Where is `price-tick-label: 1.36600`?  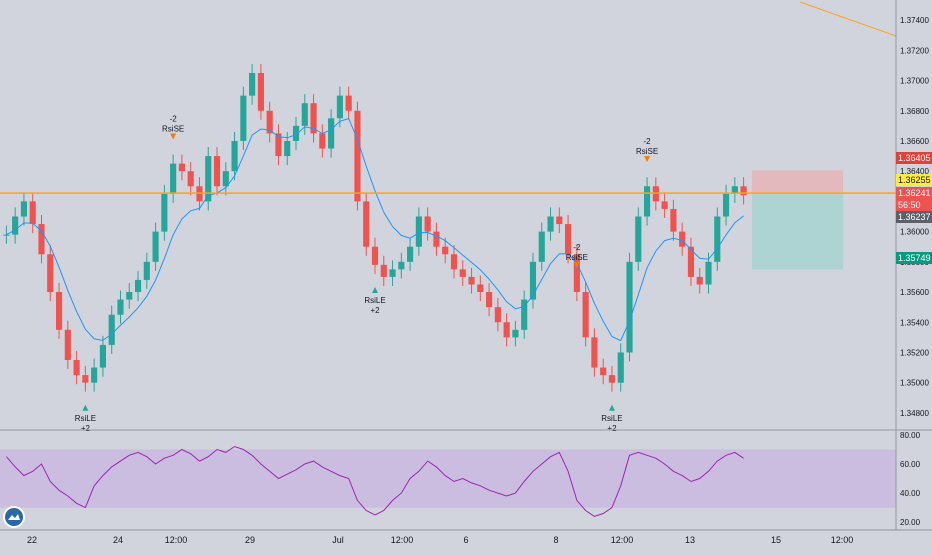 price-tick-label: 1.36600 is located at coordinates (914, 141).